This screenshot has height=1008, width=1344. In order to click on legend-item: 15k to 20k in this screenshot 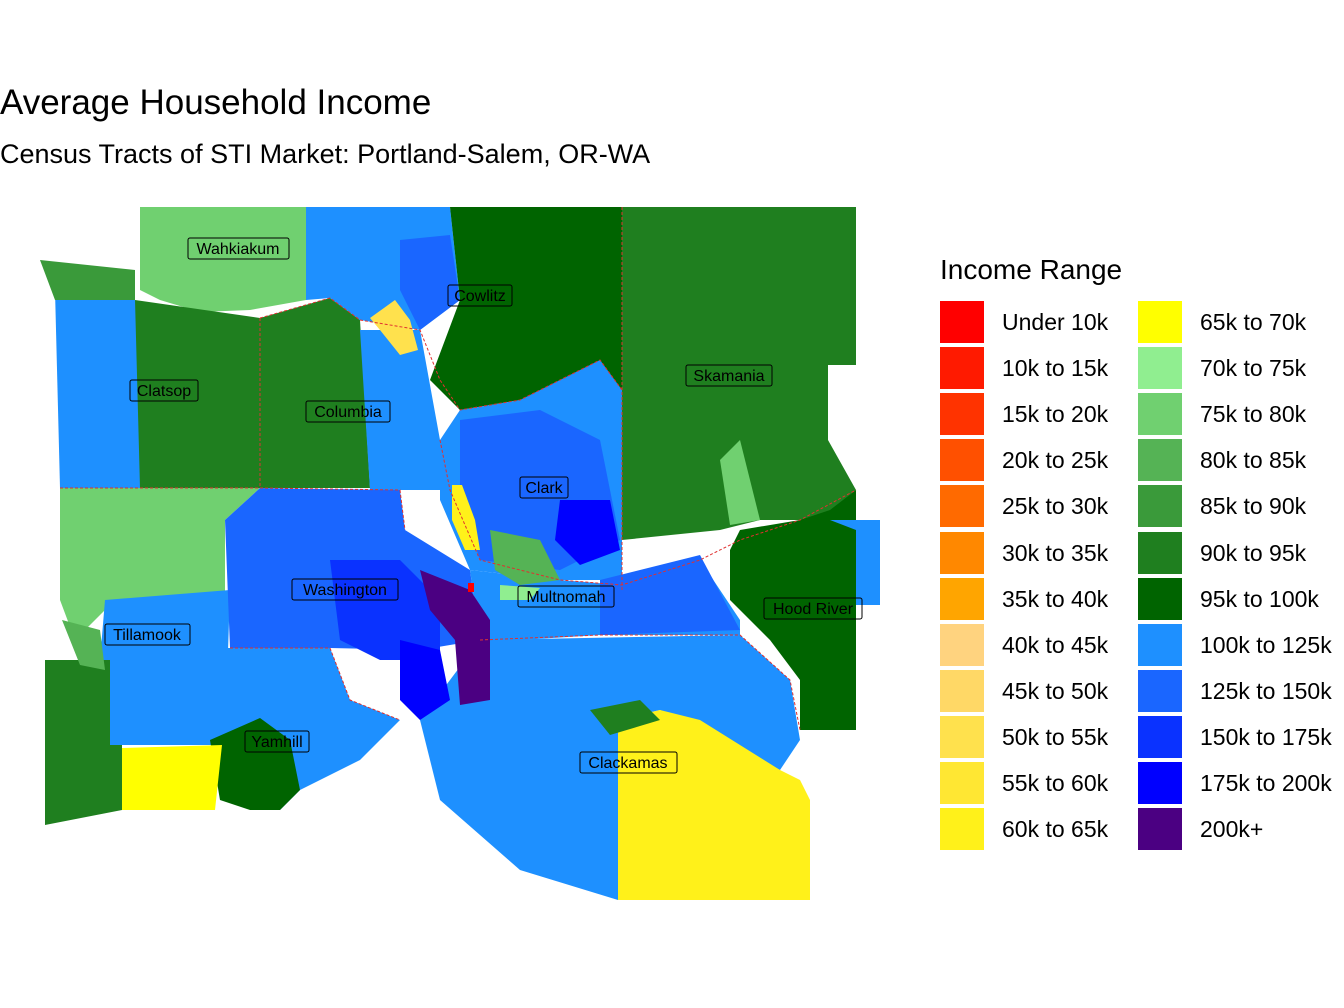, I will do `click(1045, 415)`.